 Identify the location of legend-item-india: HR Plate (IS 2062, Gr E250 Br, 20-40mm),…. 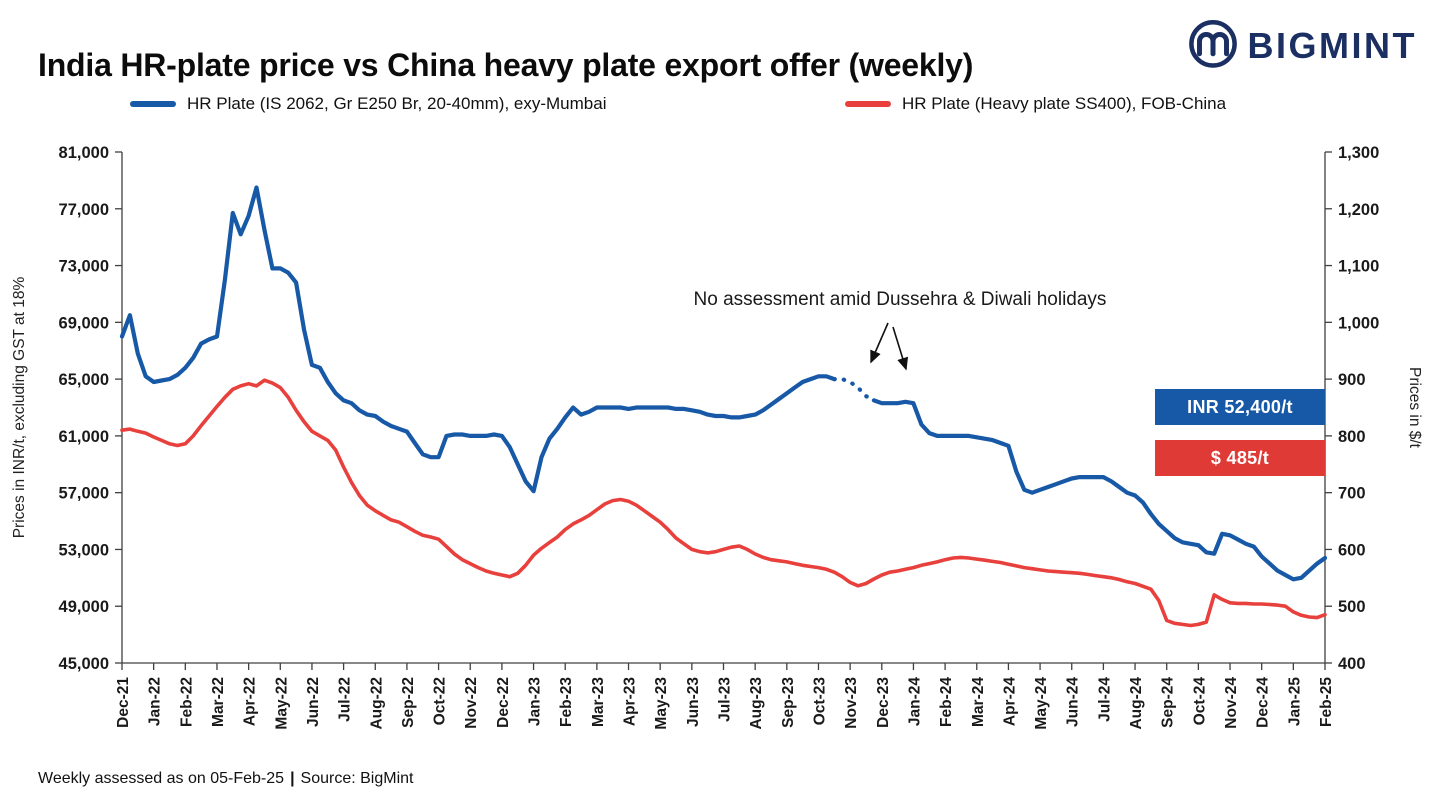
(368, 104).